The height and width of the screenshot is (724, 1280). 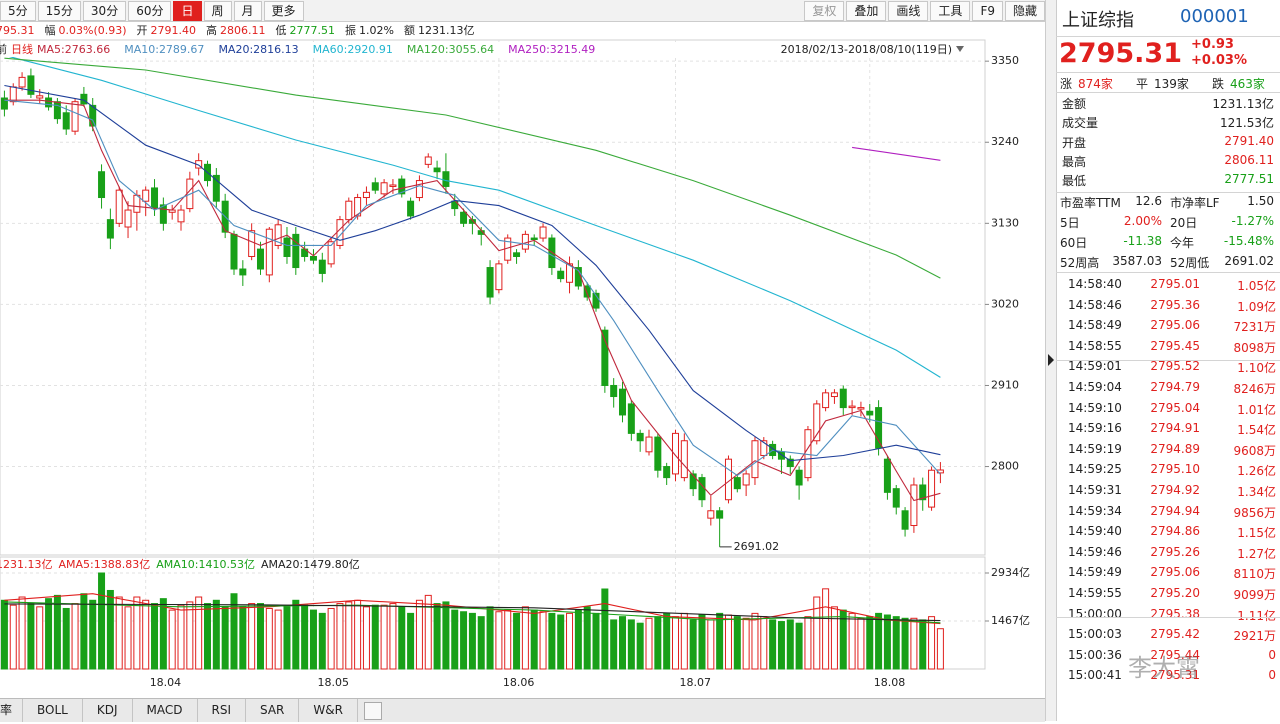 What do you see at coordinates (450, 49) in the screenshot?
I see `legend-entry: MA120:3055.64` at bounding box center [450, 49].